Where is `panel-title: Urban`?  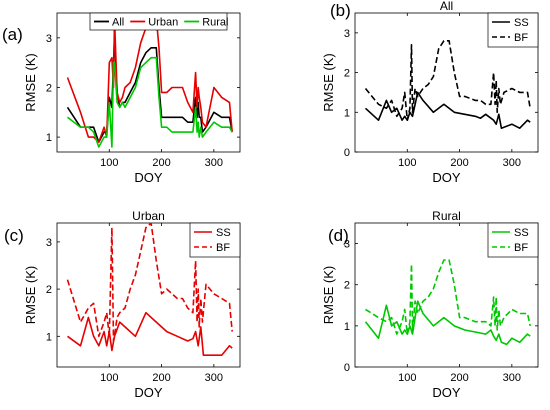
panel-title: Urban is located at coordinates (148, 216).